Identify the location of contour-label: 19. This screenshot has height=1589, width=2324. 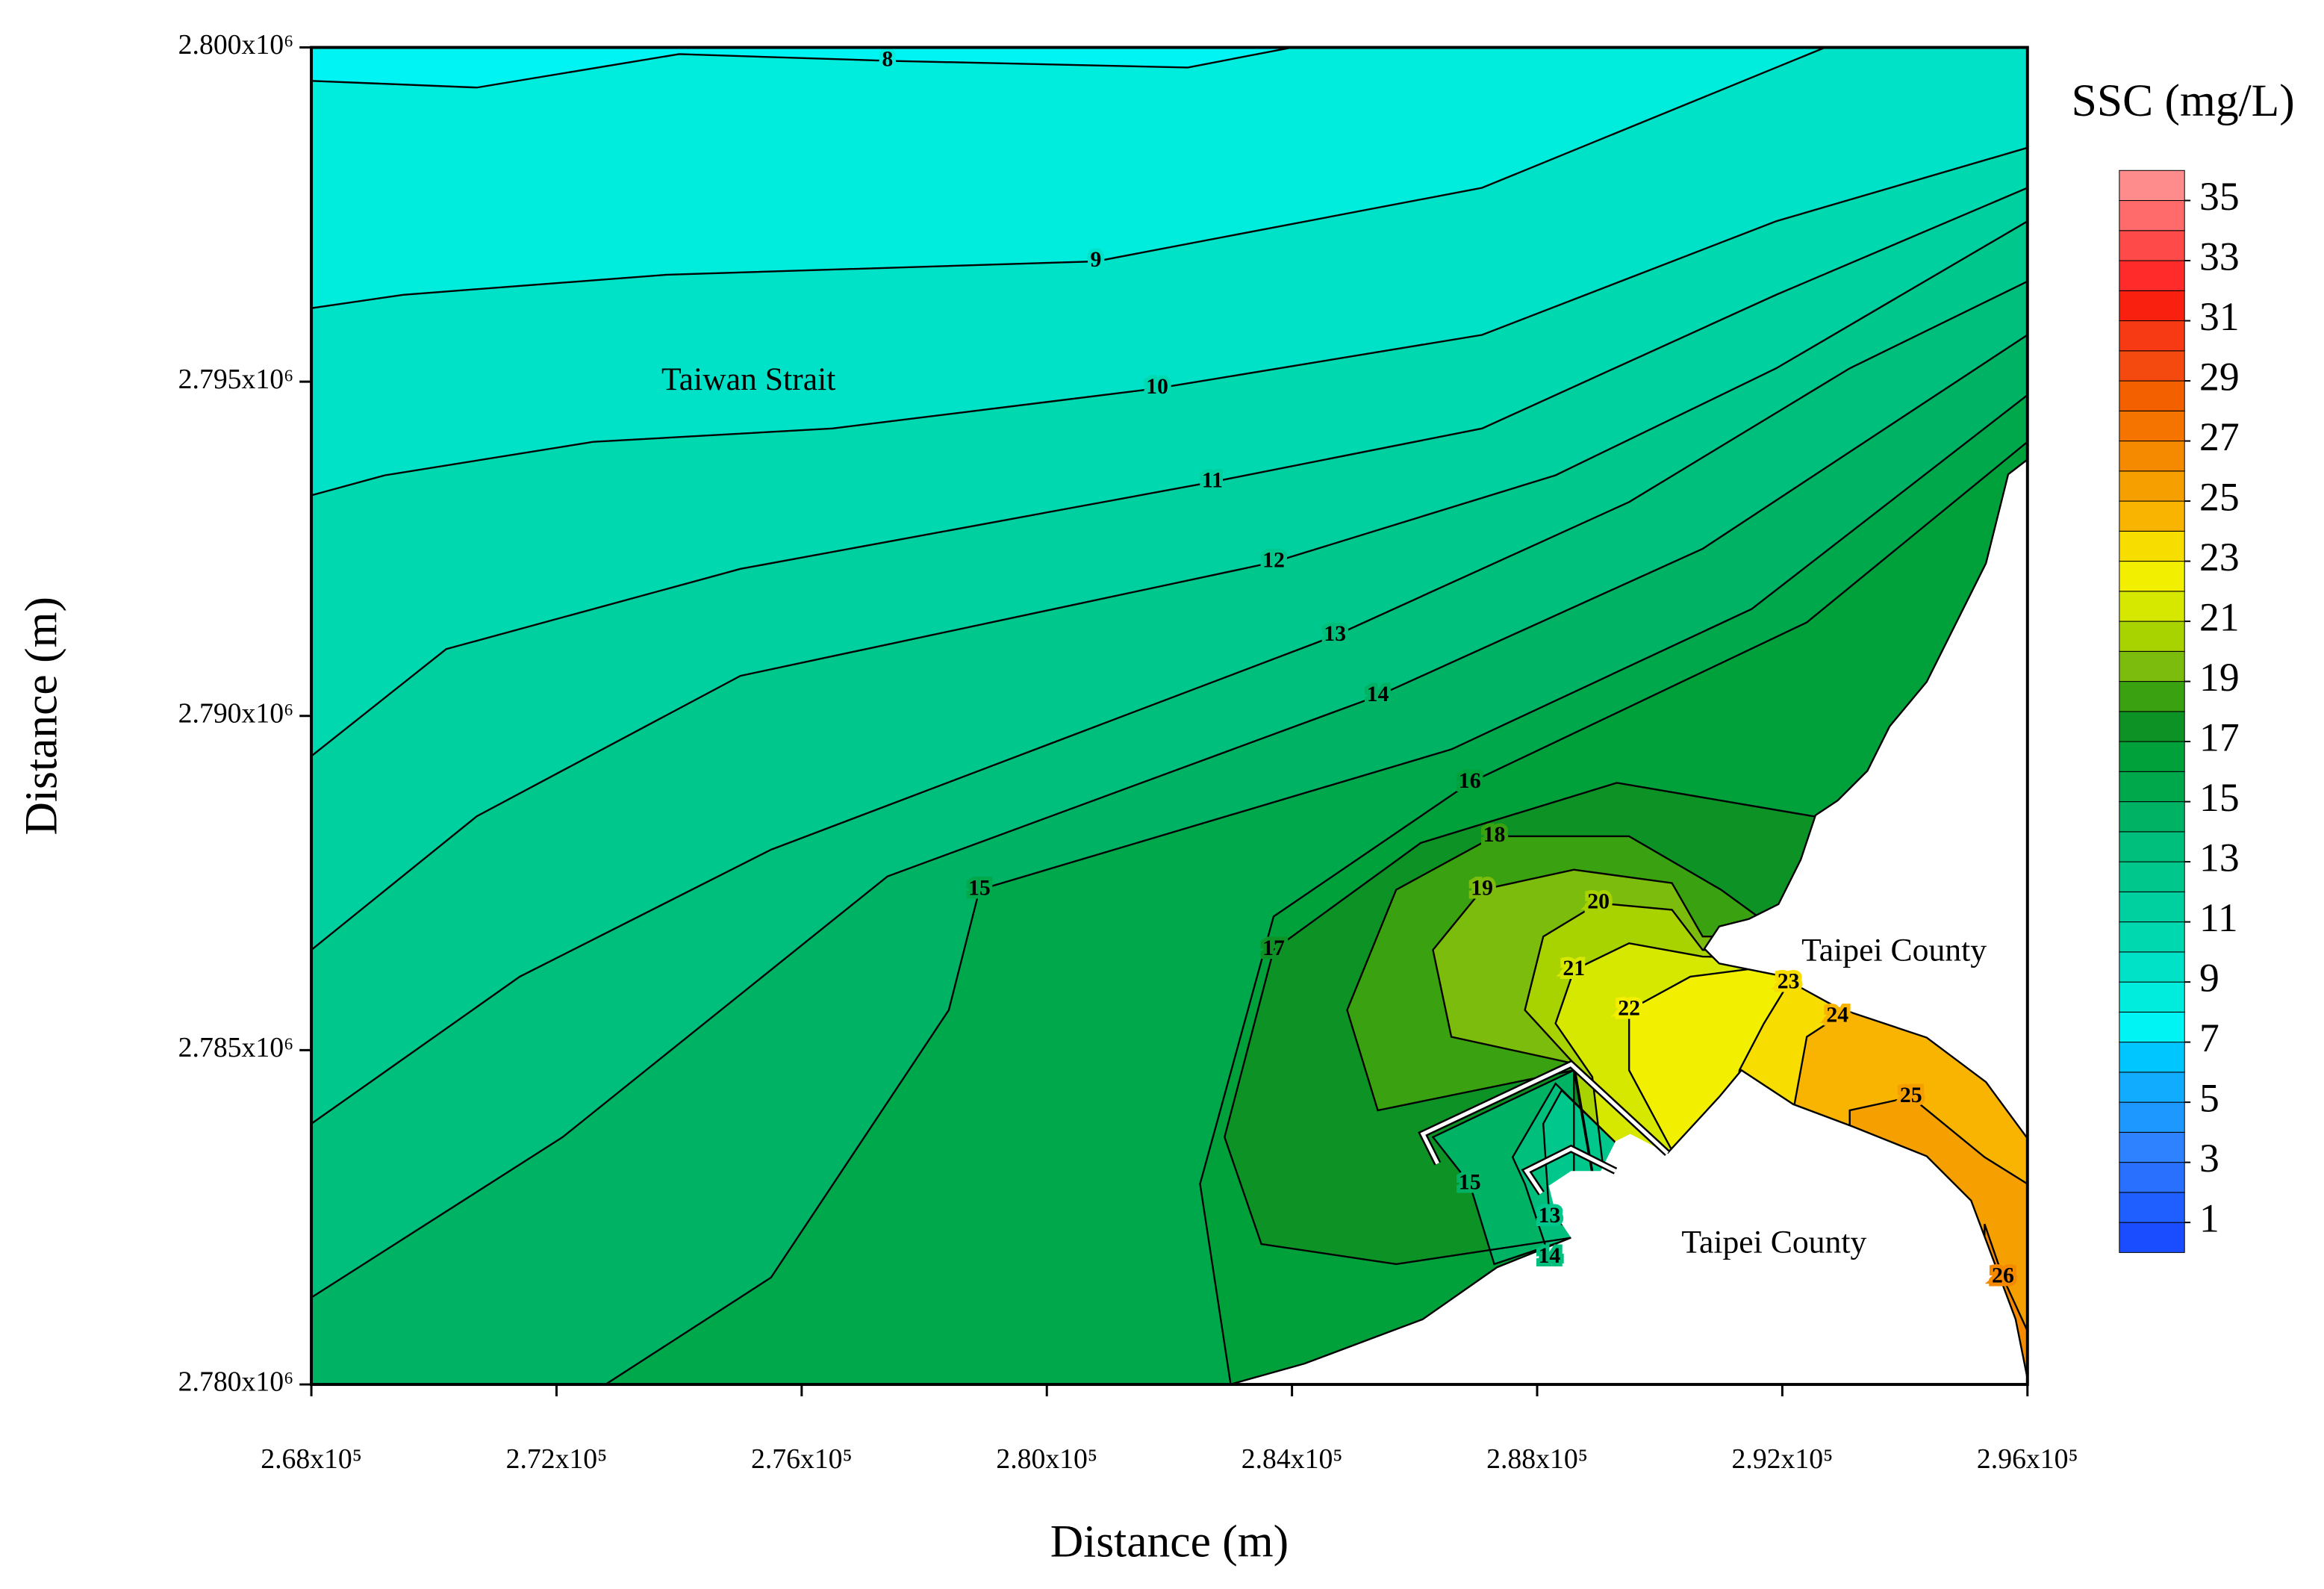
(1482, 887).